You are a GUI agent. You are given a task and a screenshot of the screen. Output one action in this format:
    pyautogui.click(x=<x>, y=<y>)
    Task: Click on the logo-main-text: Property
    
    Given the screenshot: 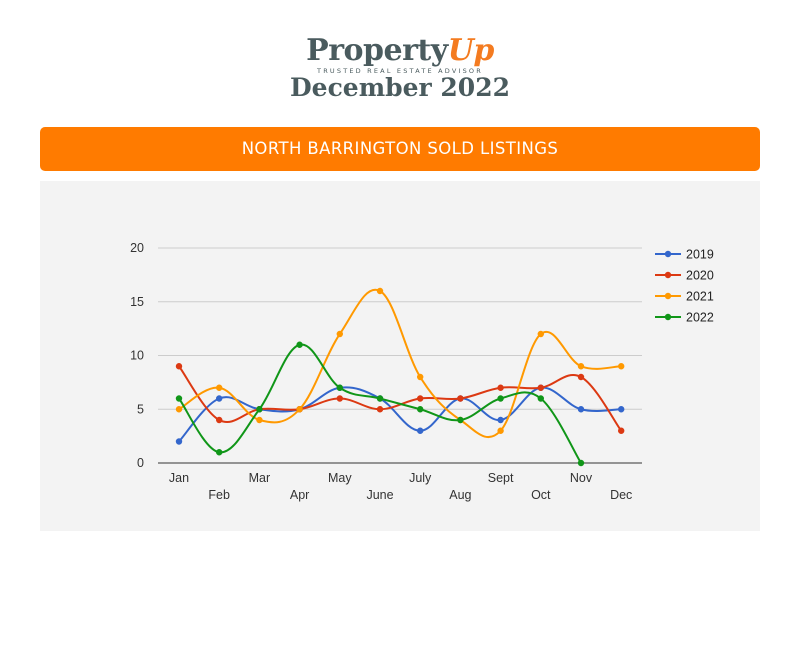 What is the action you would take?
    pyautogui.click(x=377, y=50)
    